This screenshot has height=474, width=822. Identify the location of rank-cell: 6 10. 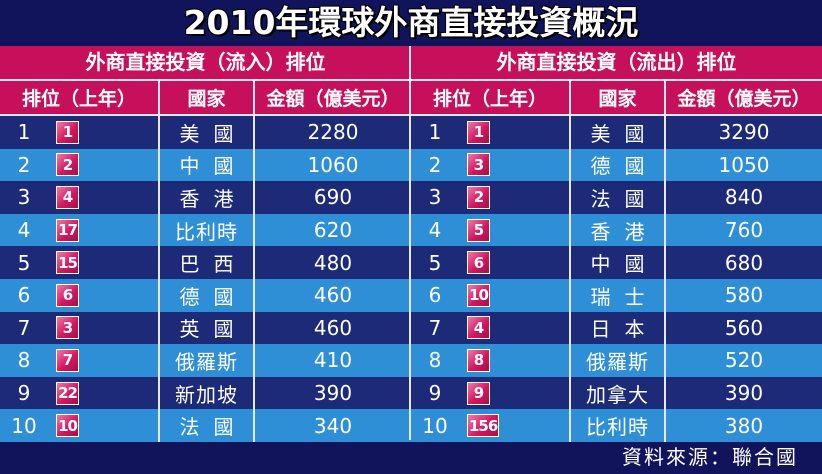
(491, 295).